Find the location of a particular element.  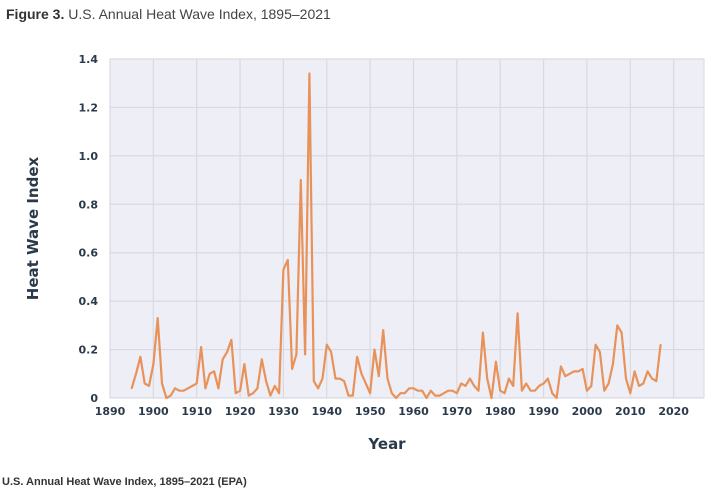

data-point-1946 is located at coordinates (352, 395).